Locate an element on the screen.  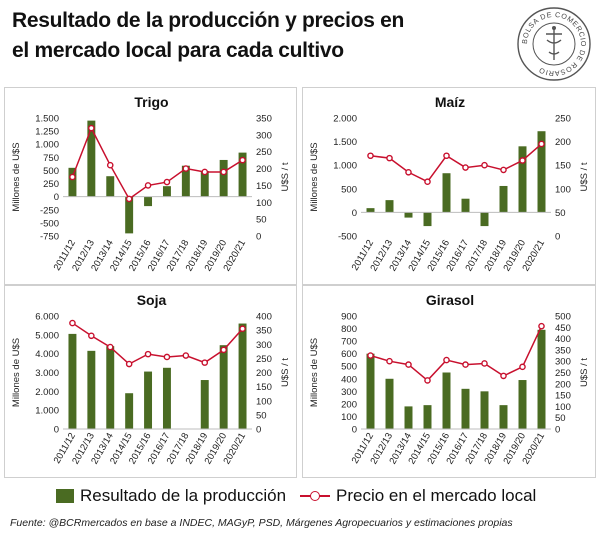
bcr-seal-logo: BOLSA DE COMERCIO DE ROSARIO is located at coordinates (554, 44).